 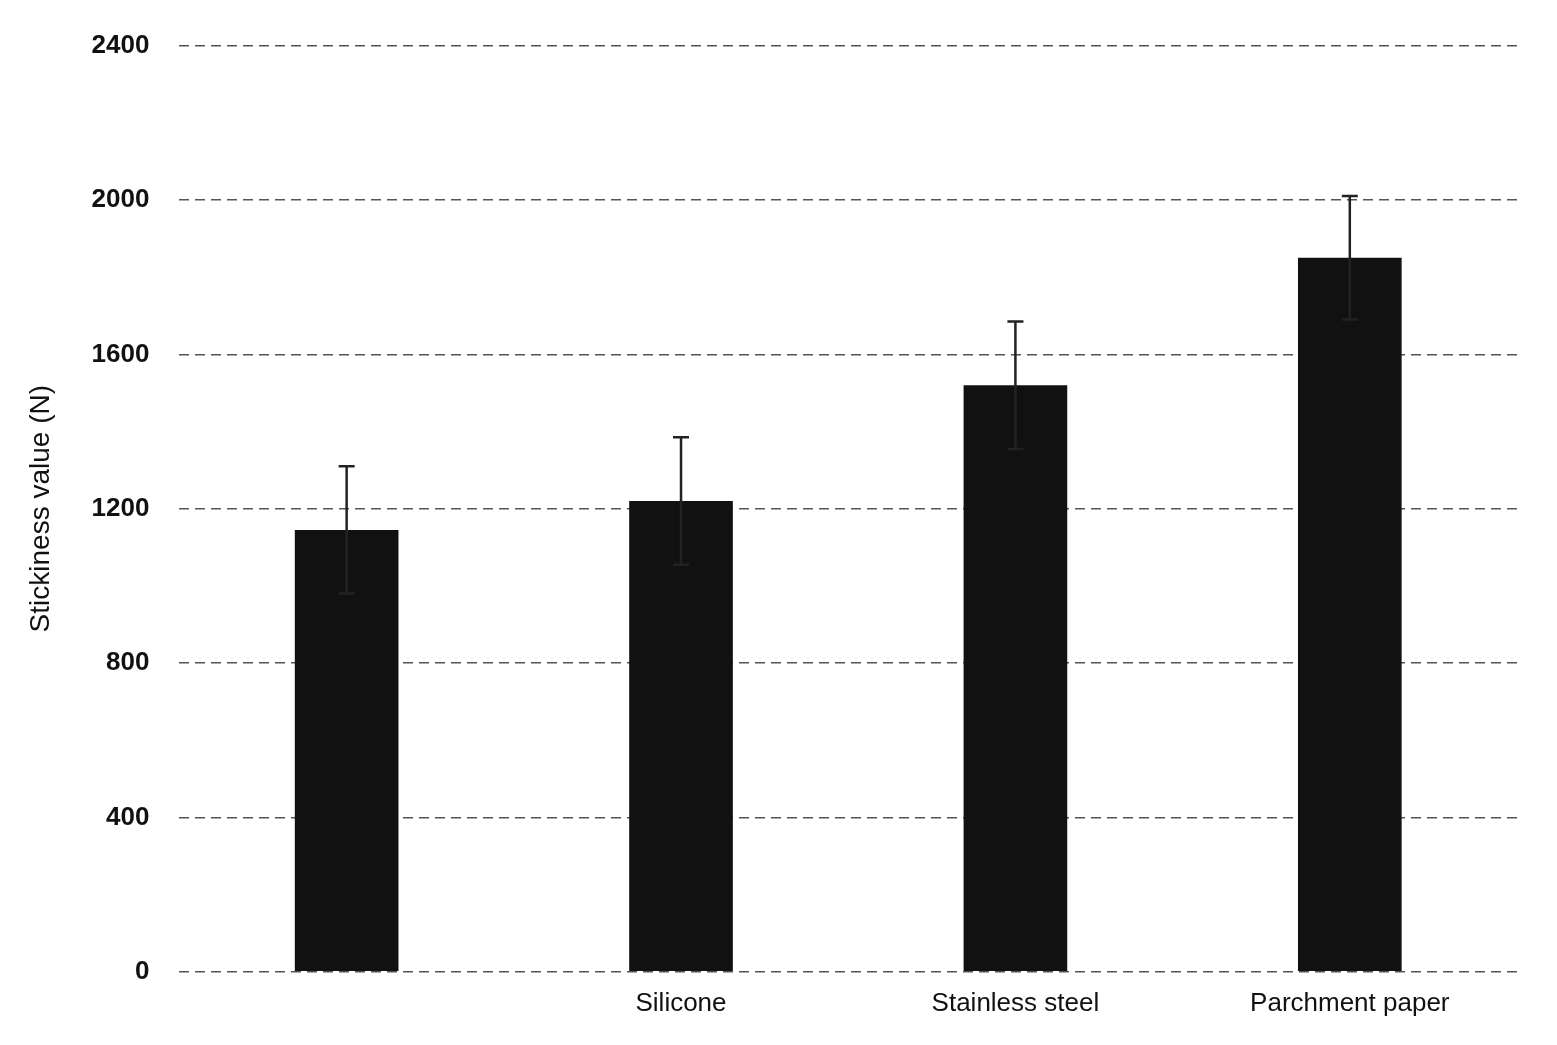 I want to click on y-axis-title: Stickiness value (N), so click(x=39, y=509).